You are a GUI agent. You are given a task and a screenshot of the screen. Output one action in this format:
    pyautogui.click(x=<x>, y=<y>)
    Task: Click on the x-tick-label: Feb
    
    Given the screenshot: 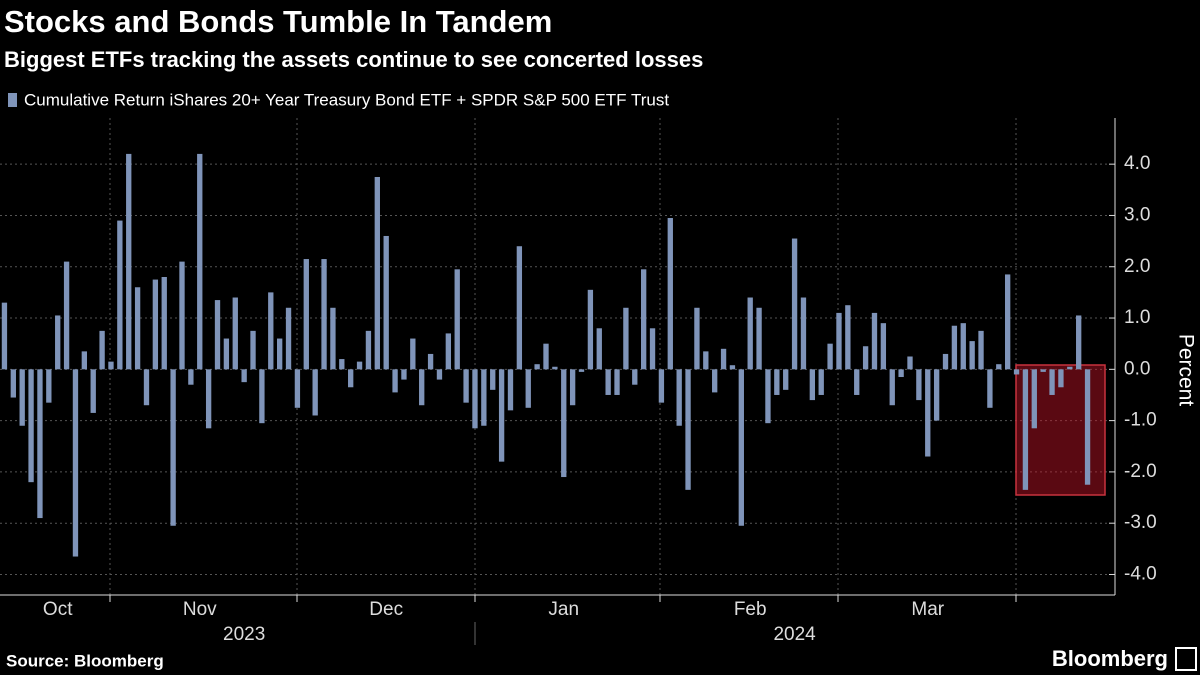 What is the action you would take?
    pyautogui.click(x=750, y=609)
    